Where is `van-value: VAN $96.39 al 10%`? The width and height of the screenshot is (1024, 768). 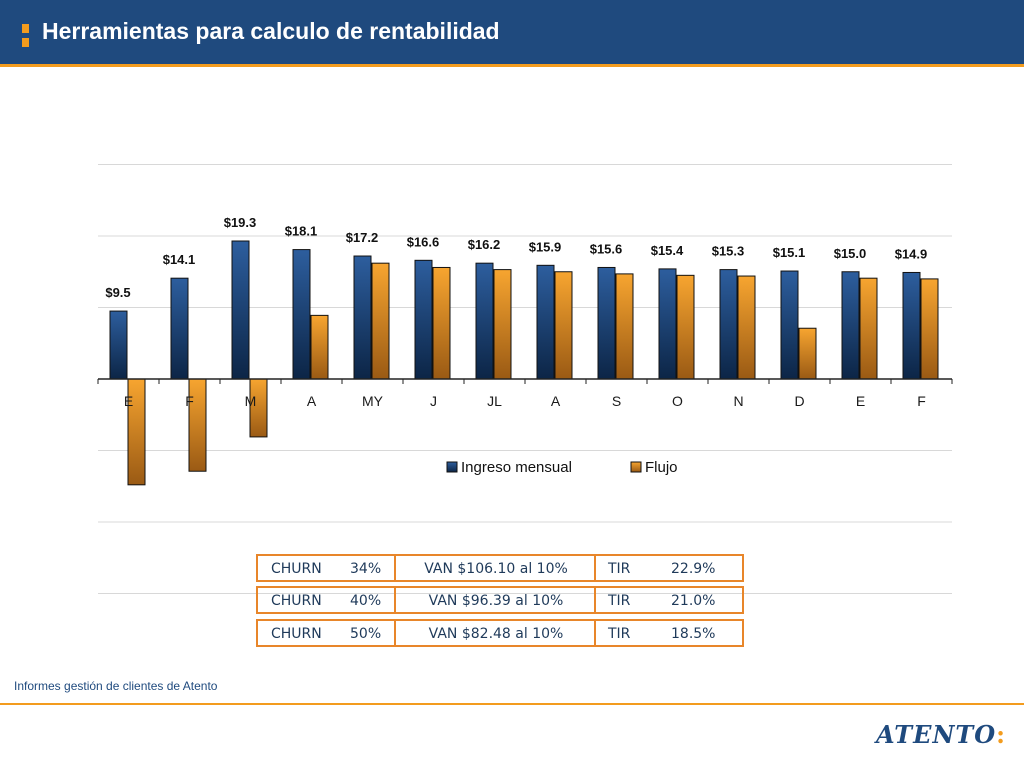
van-value: VAN $96.39 al 10% is located at coordinates (496, 601).